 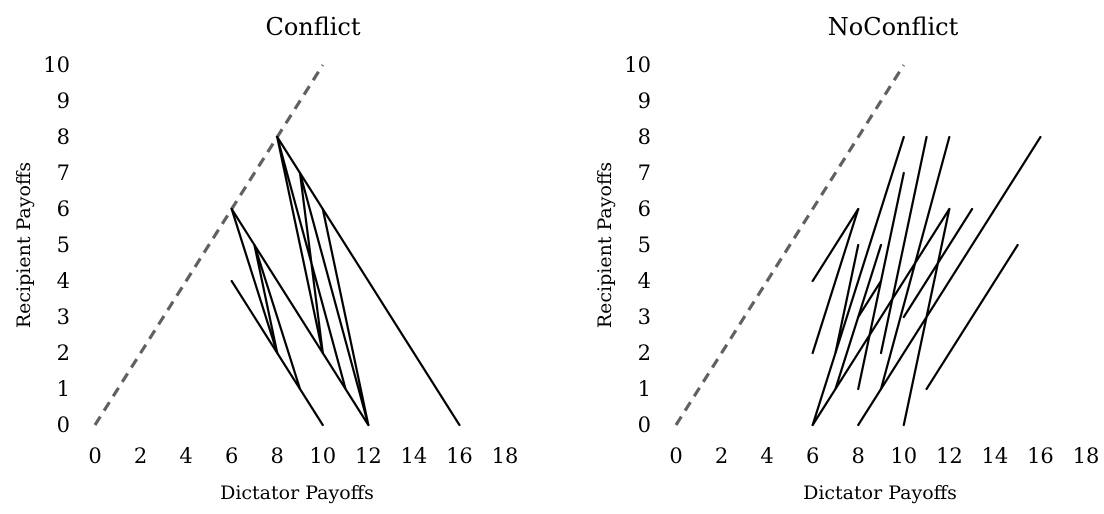 What do you see at coordinates (893, 27) in the screenshot?
I see `chart-title: NoConflict` at bounding box center [893, 27].